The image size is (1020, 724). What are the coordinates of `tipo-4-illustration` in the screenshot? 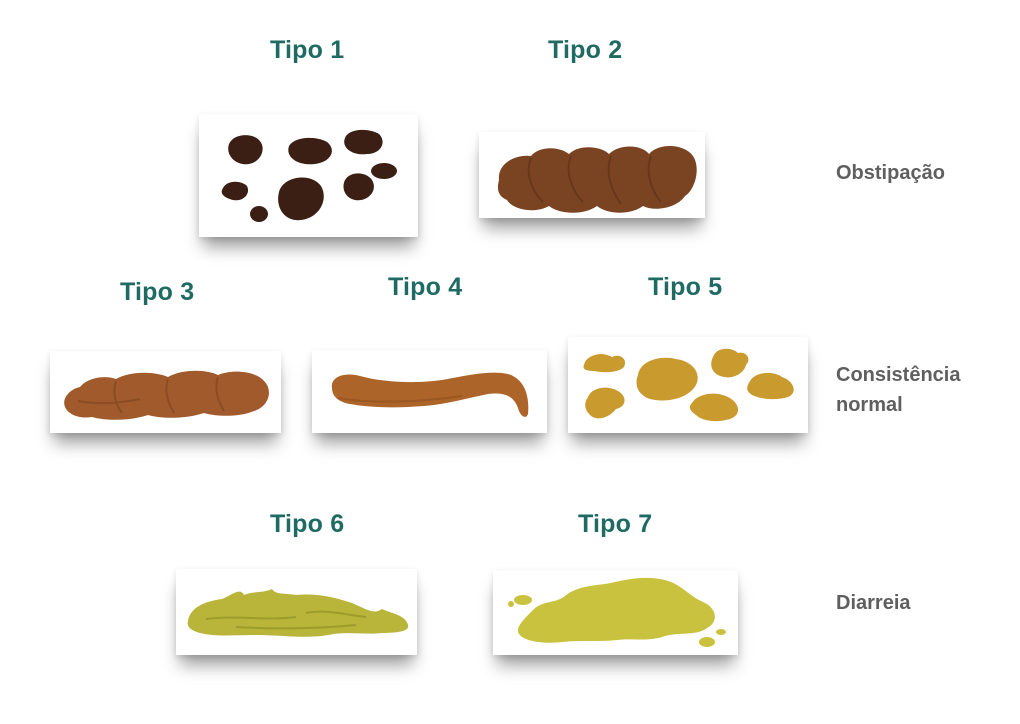 It's located at (429, 391).